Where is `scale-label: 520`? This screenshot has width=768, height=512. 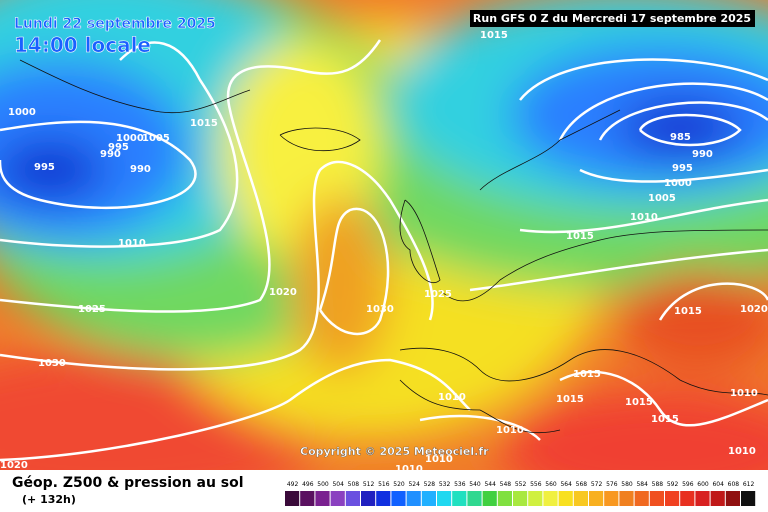
scale-label: 520 is located at coordinates (399, 484).